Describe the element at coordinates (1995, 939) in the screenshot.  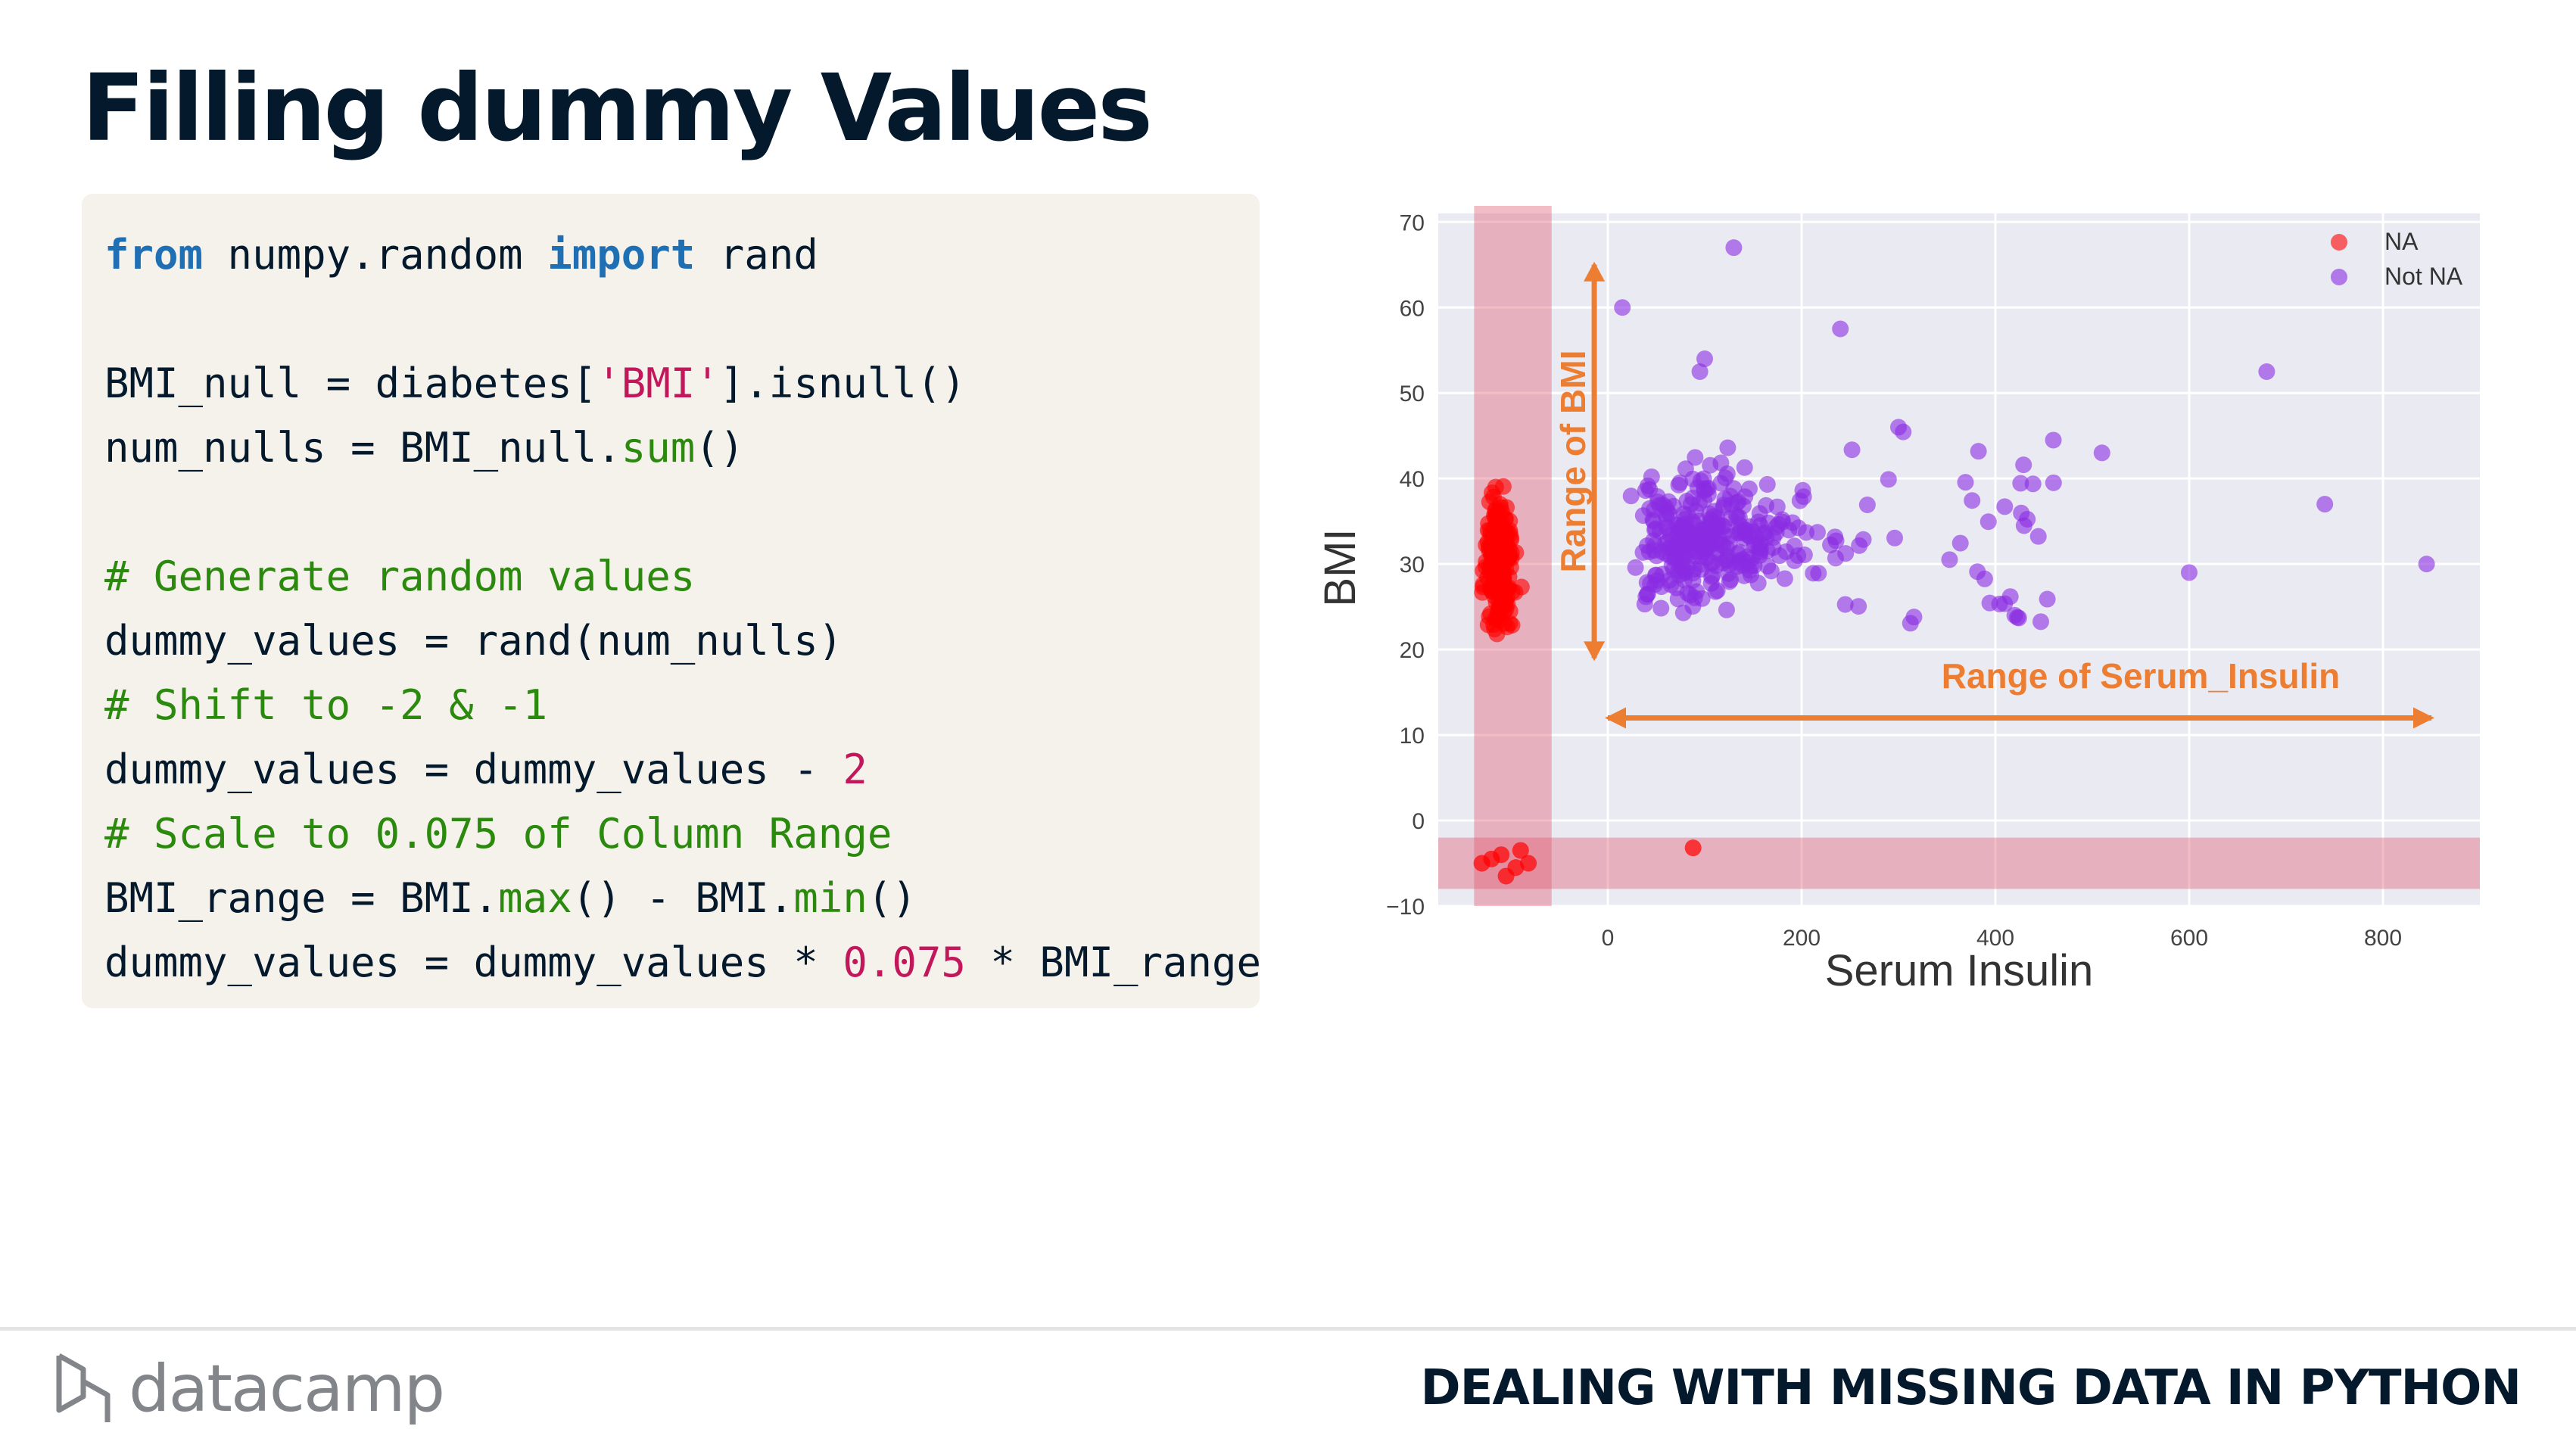
I see `x-tick-label: 400` at that location.